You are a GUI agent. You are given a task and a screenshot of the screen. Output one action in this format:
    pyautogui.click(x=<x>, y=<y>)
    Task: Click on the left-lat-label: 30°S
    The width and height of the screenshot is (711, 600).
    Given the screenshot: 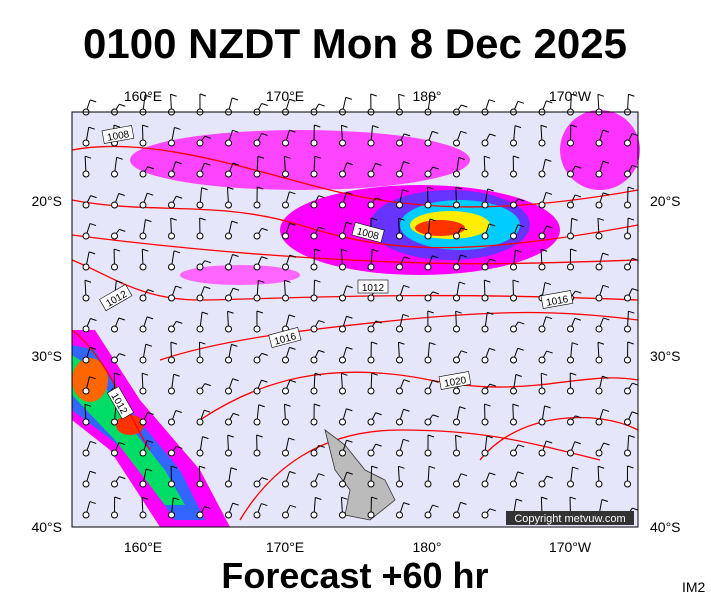 What is the action you would take?
    pyautogui.click(x=46, y=356)
    